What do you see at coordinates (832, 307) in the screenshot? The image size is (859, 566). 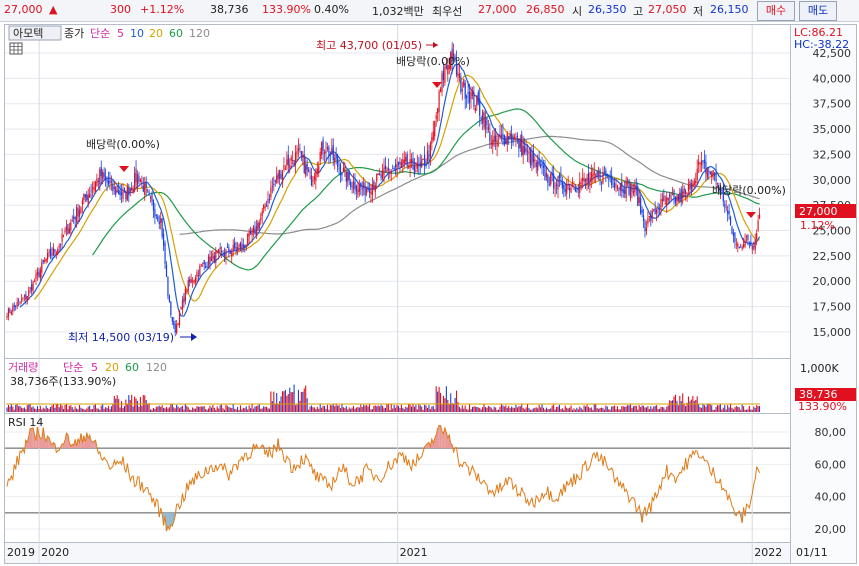 I see `price-tick-label: 17,500` at bounding box center [832, 307].